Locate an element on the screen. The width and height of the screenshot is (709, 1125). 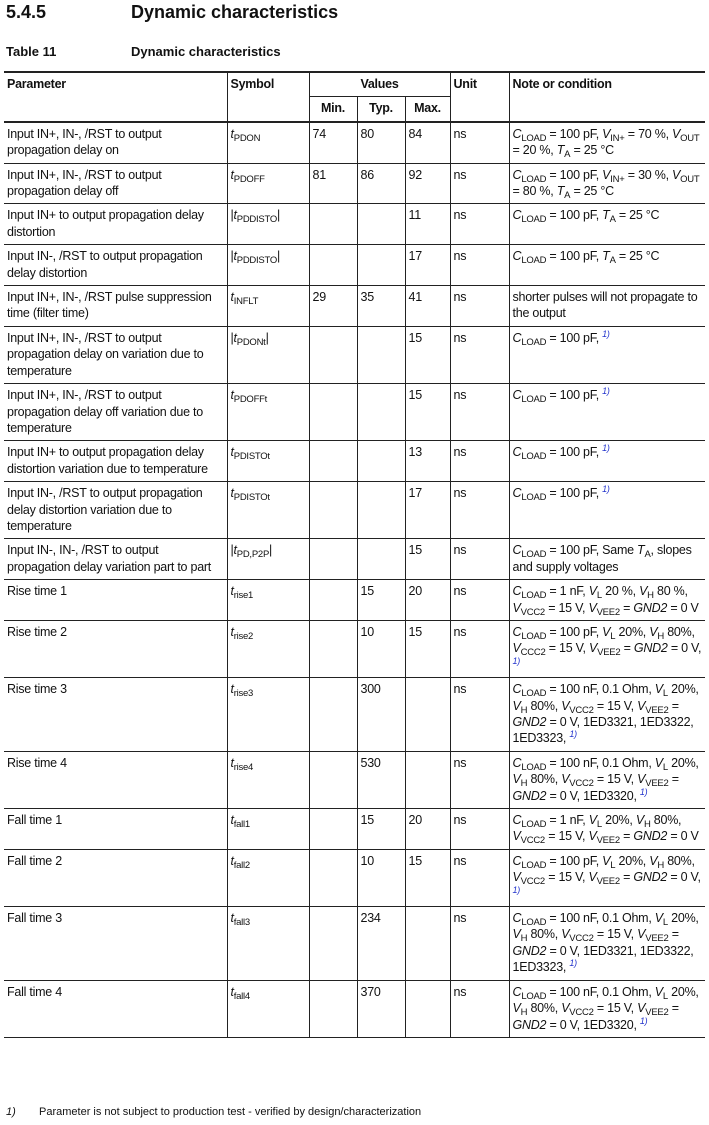
typ-cell: 35 is located at coordinates (381, 306).